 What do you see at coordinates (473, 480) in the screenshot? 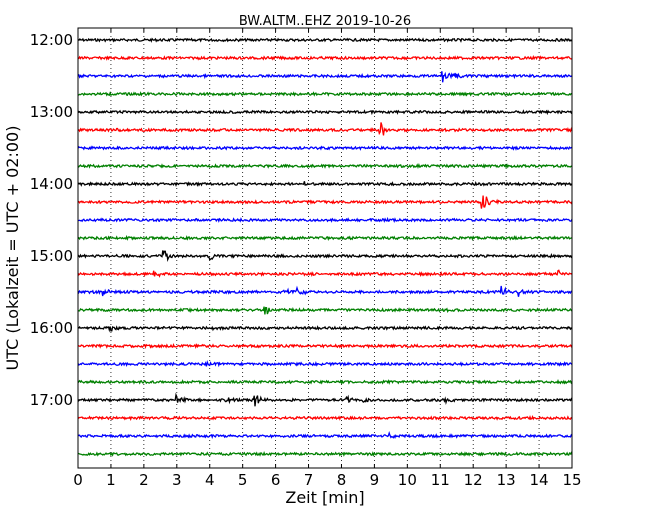
I see `x-tick-label: 12` at bounding box center [473, 480].